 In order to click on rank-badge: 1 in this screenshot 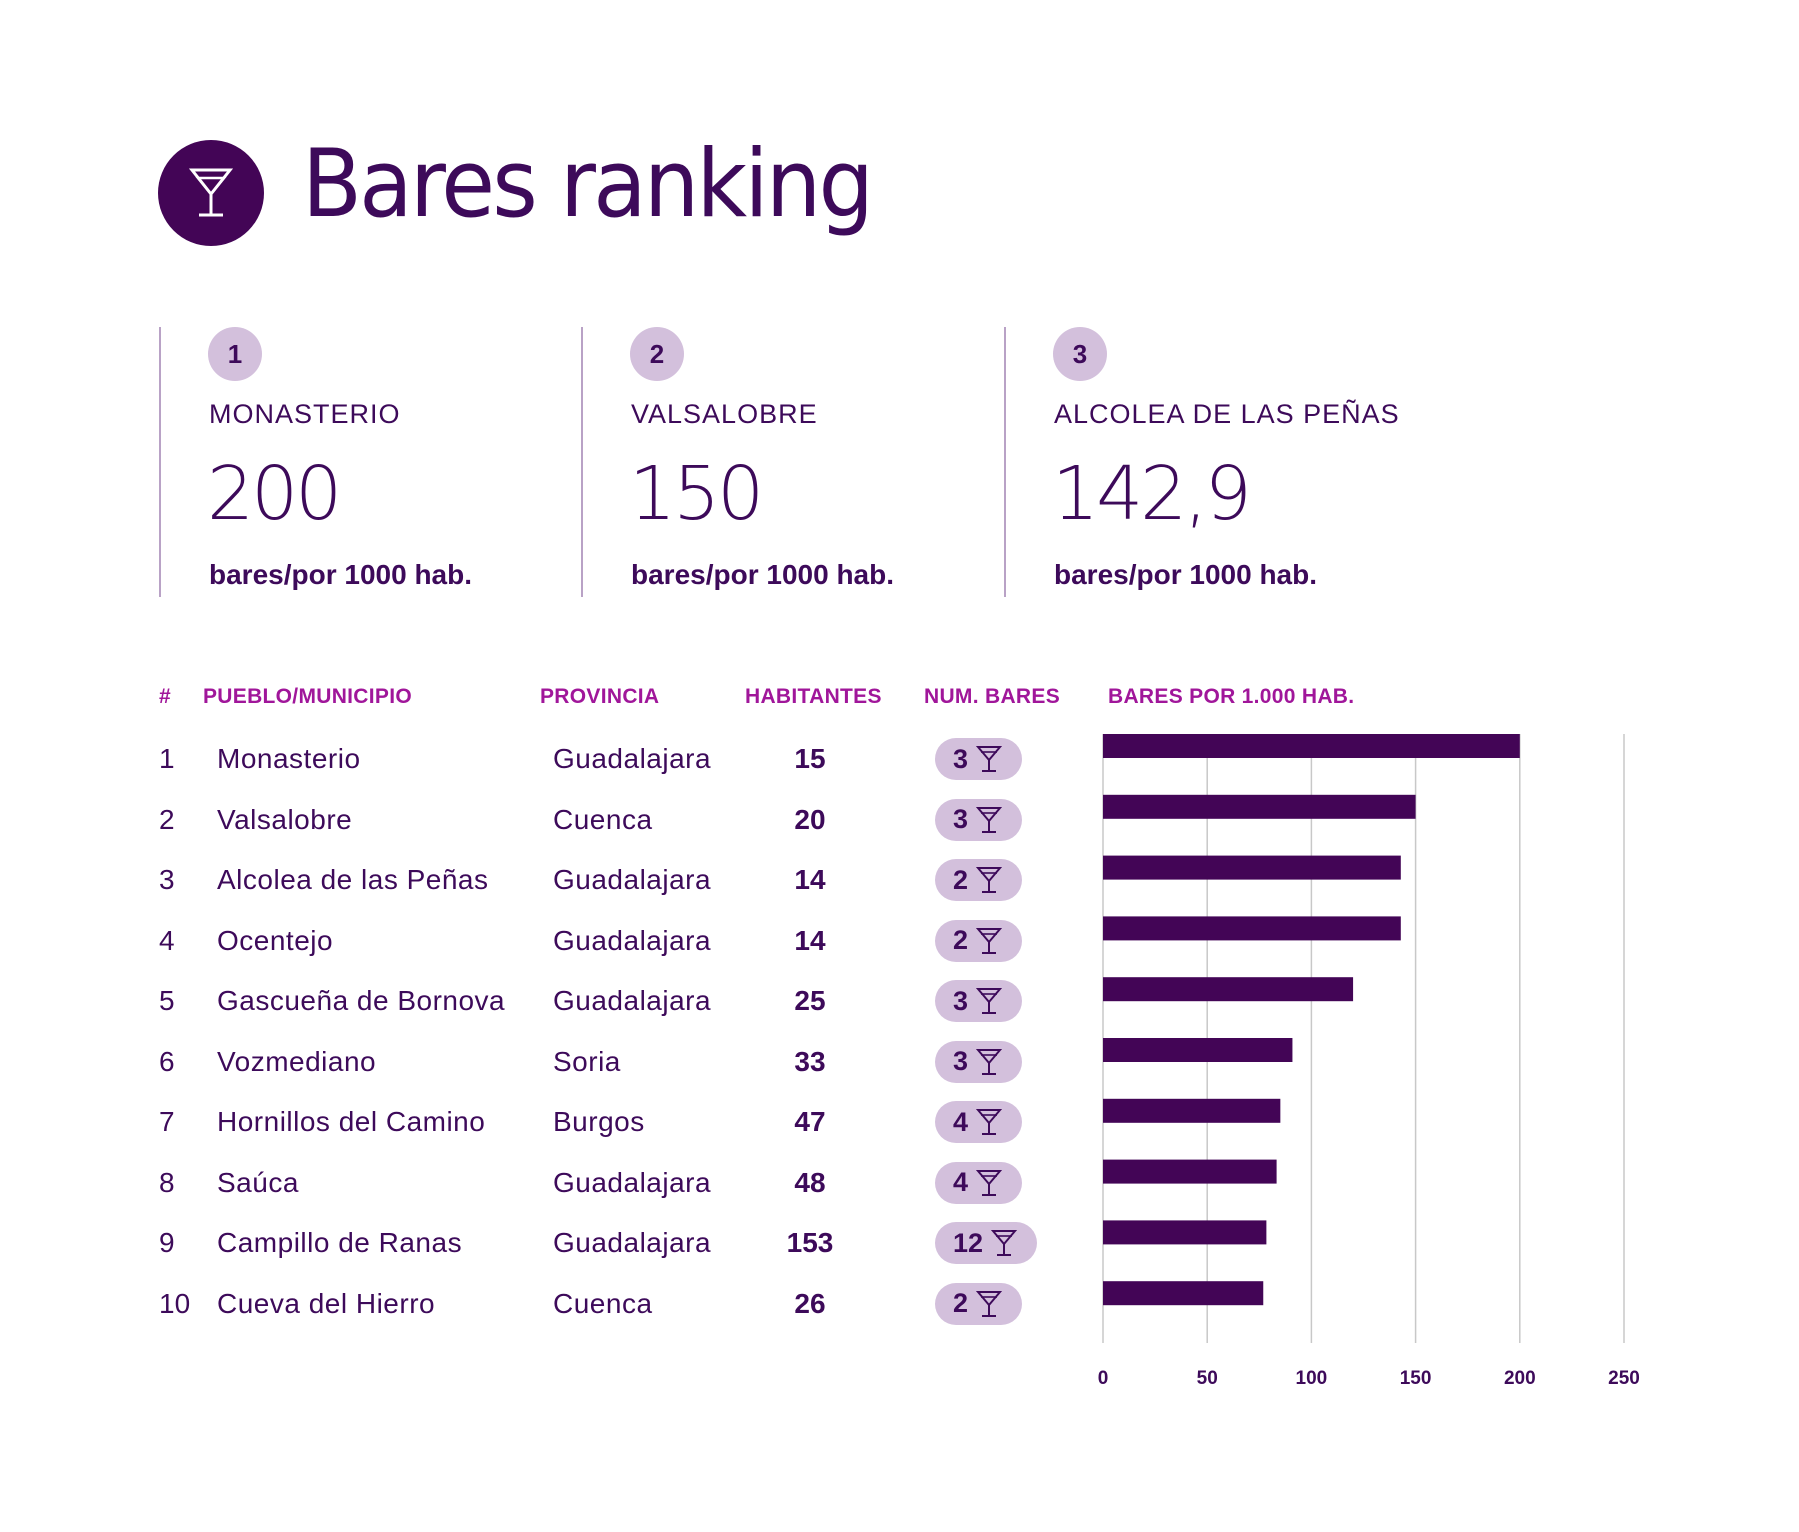, I will do `click(235, 354)`.